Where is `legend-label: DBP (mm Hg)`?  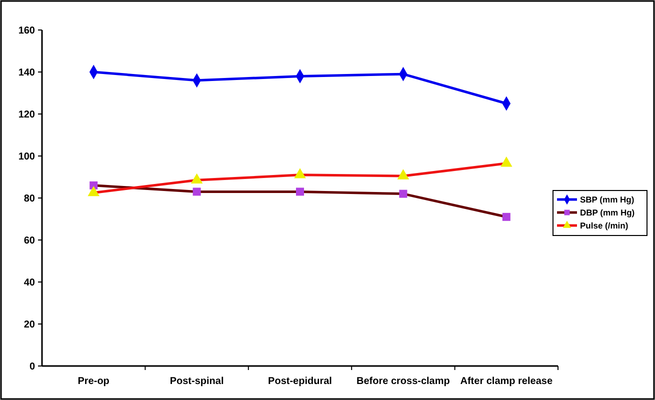
legend-label: DBP (mm Hg) is located at coordinates (607, 212).